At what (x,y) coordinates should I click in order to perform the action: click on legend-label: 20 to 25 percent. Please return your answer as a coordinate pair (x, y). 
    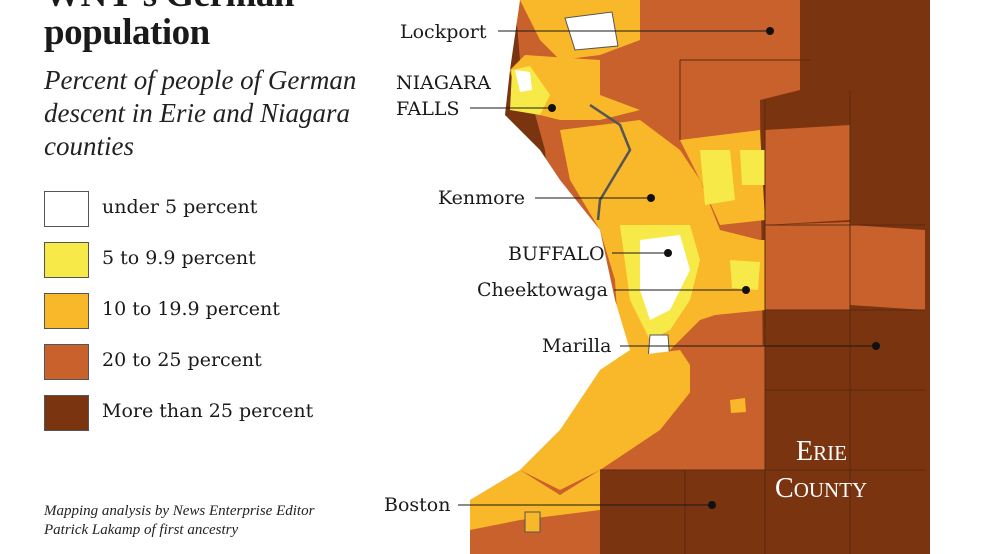
    Looking at the image, I should click on (182, 360).